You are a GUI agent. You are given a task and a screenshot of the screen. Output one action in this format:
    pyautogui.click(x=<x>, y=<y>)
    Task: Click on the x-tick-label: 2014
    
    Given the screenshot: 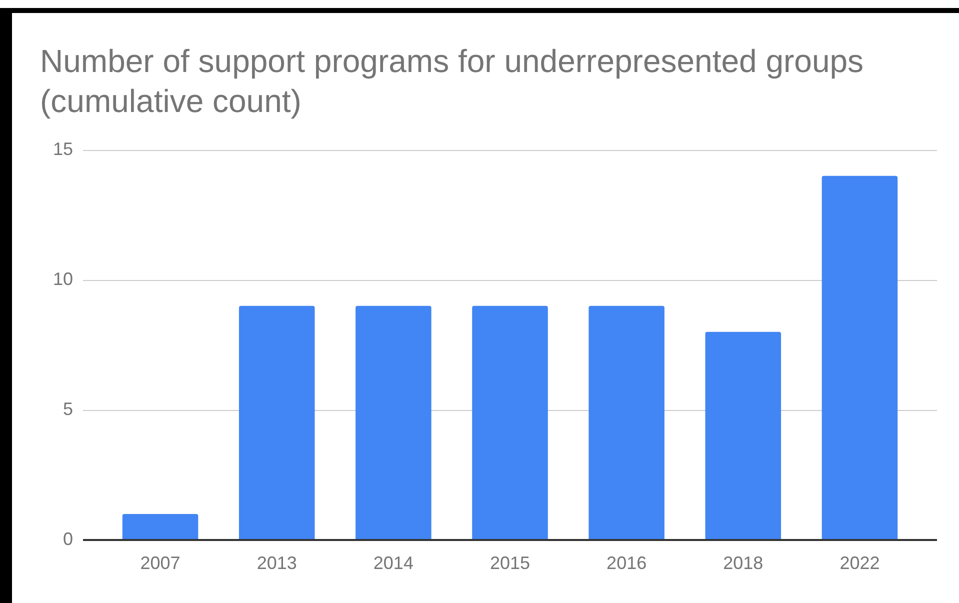 What is the action you would take?
    pyautogui.click(x=393, y=562)
    